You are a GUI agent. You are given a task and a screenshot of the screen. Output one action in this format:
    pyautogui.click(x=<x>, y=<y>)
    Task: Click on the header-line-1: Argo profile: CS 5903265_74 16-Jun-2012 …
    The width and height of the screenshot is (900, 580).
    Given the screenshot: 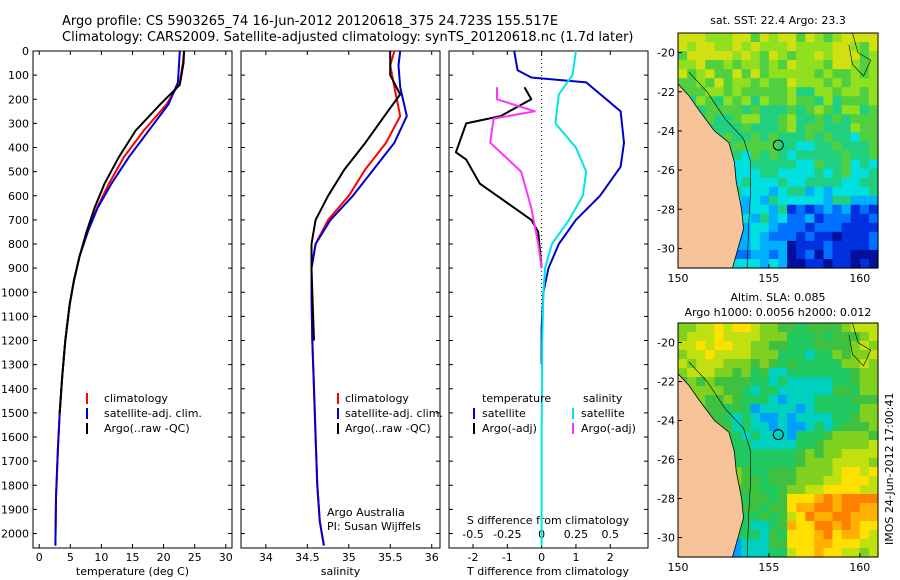 What is the action you would take?
    pyautogui.click(x=310, y=21)
    